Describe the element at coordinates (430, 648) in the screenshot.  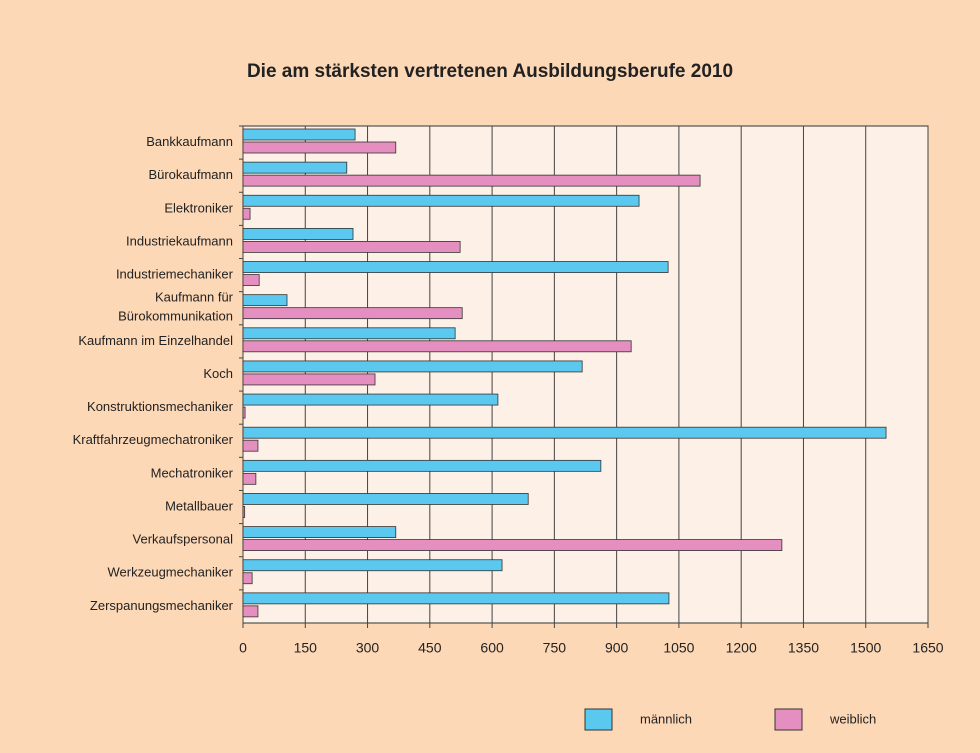
I see `x-tick-label: 450` at that location.